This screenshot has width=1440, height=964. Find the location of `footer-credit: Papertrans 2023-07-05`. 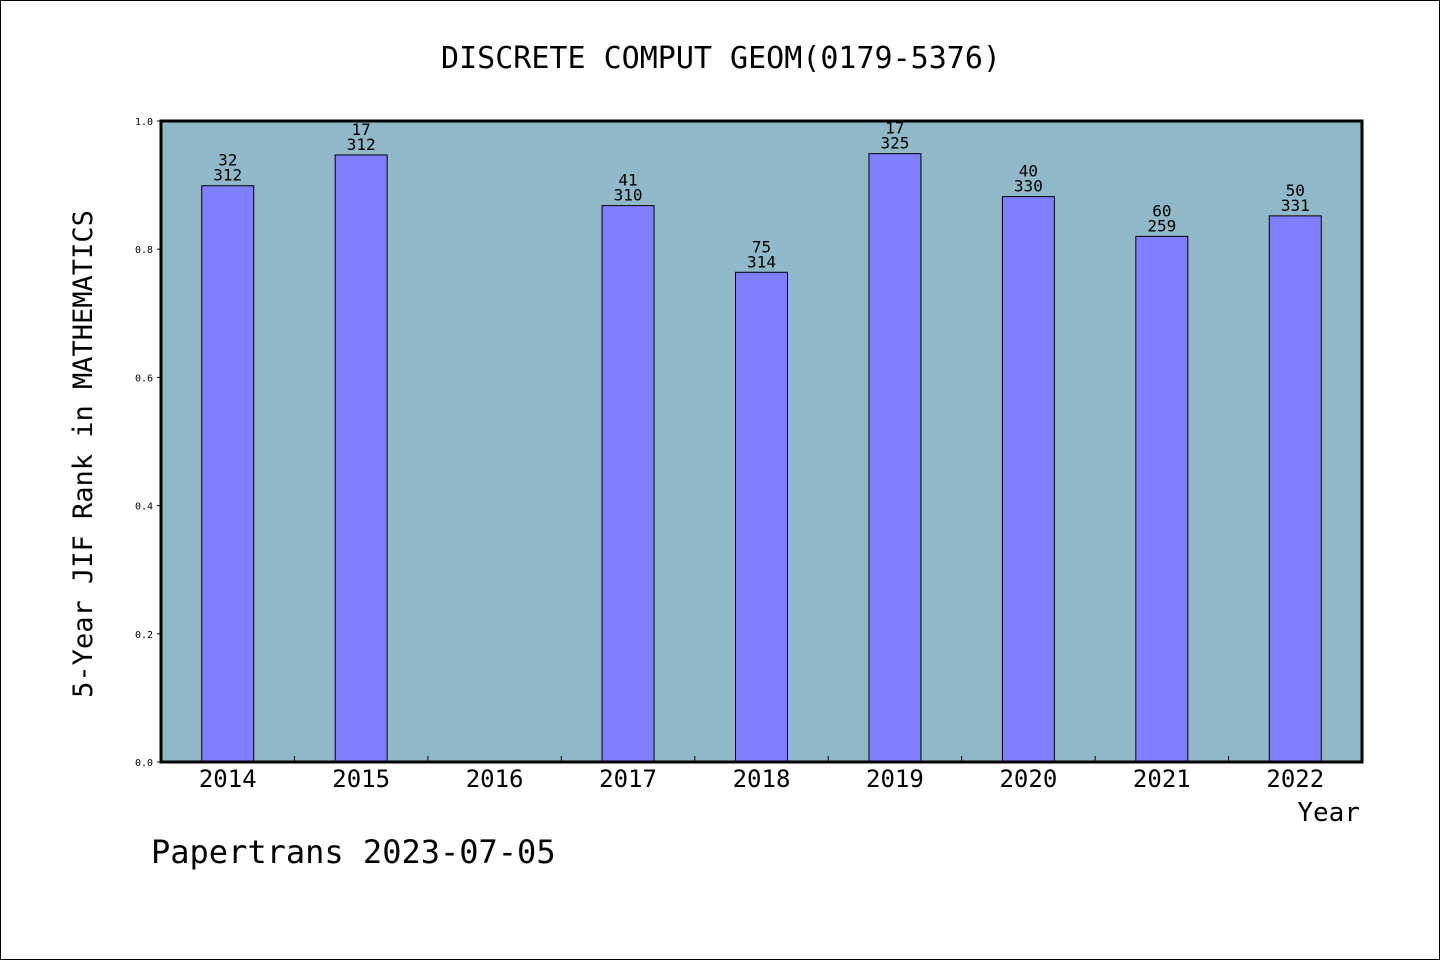

footer-credit: Papertrans 2023-07-05 is located at coordinates (353, 852).